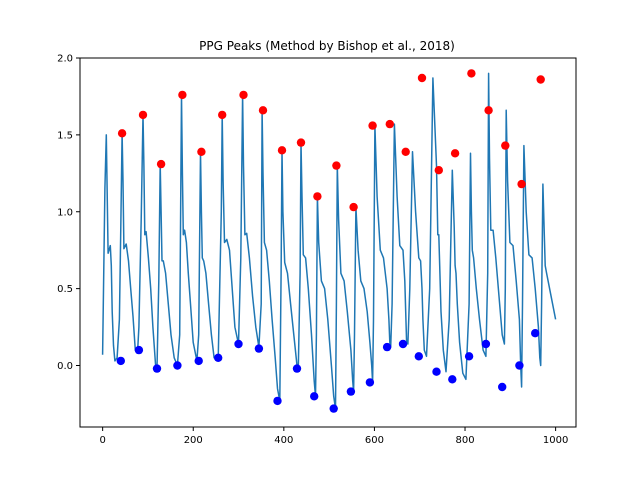  Describe the element at coordinates (333, 436) in the screenshot. I see `x-axis: 0 200 400 600 800 1000` at that location.